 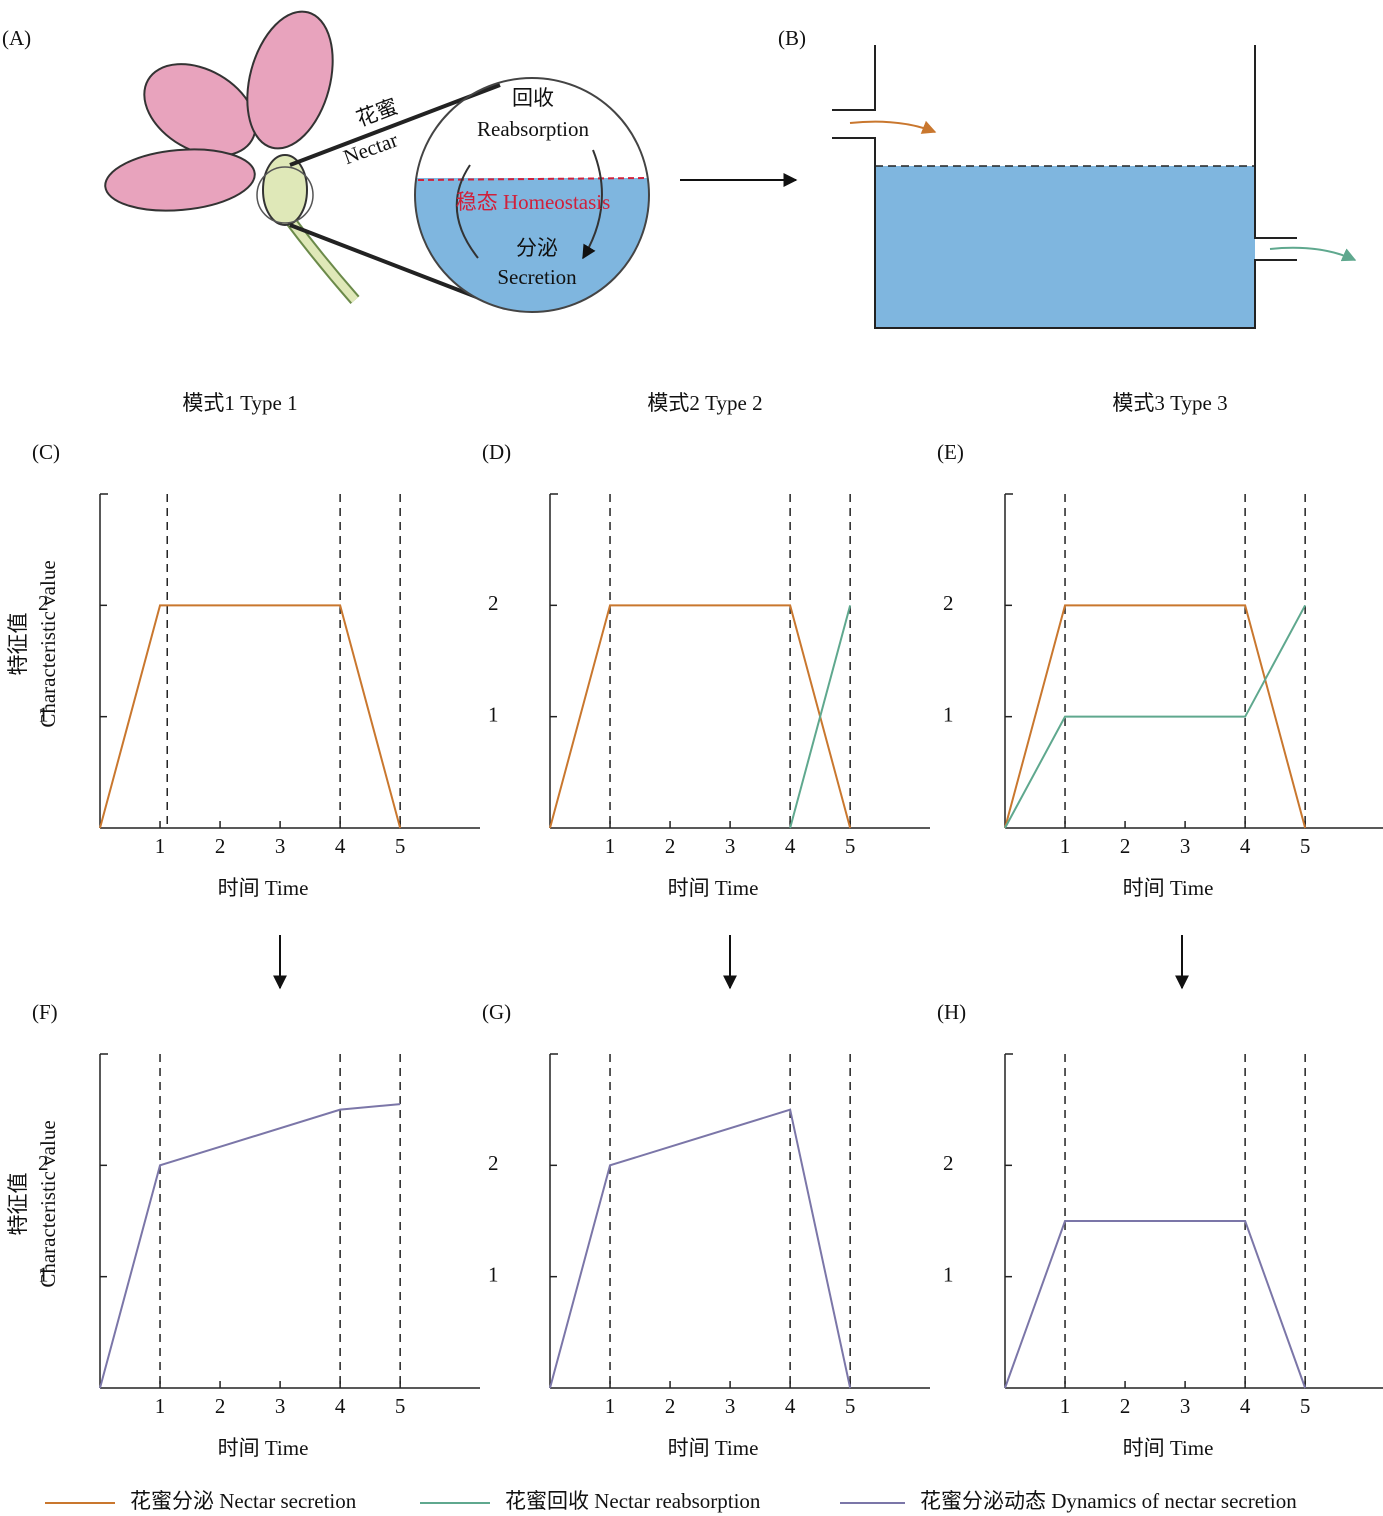 What do you see at coordinates (537, 277) in the screenshot?
I see `secretion-en: Secretion` at bounding box center [537, 277].